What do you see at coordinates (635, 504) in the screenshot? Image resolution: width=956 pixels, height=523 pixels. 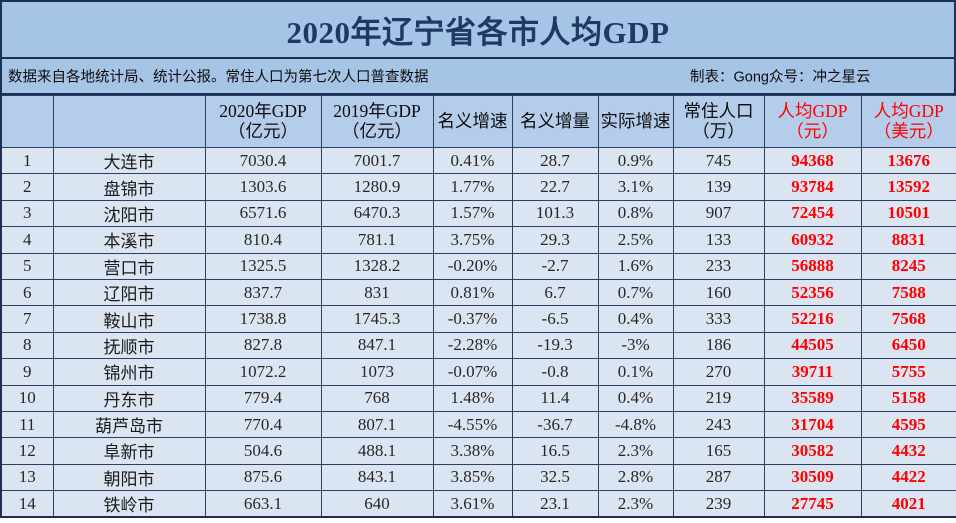 I see `cell-real-growth: 2.3%` at bounding box center [635, 504].